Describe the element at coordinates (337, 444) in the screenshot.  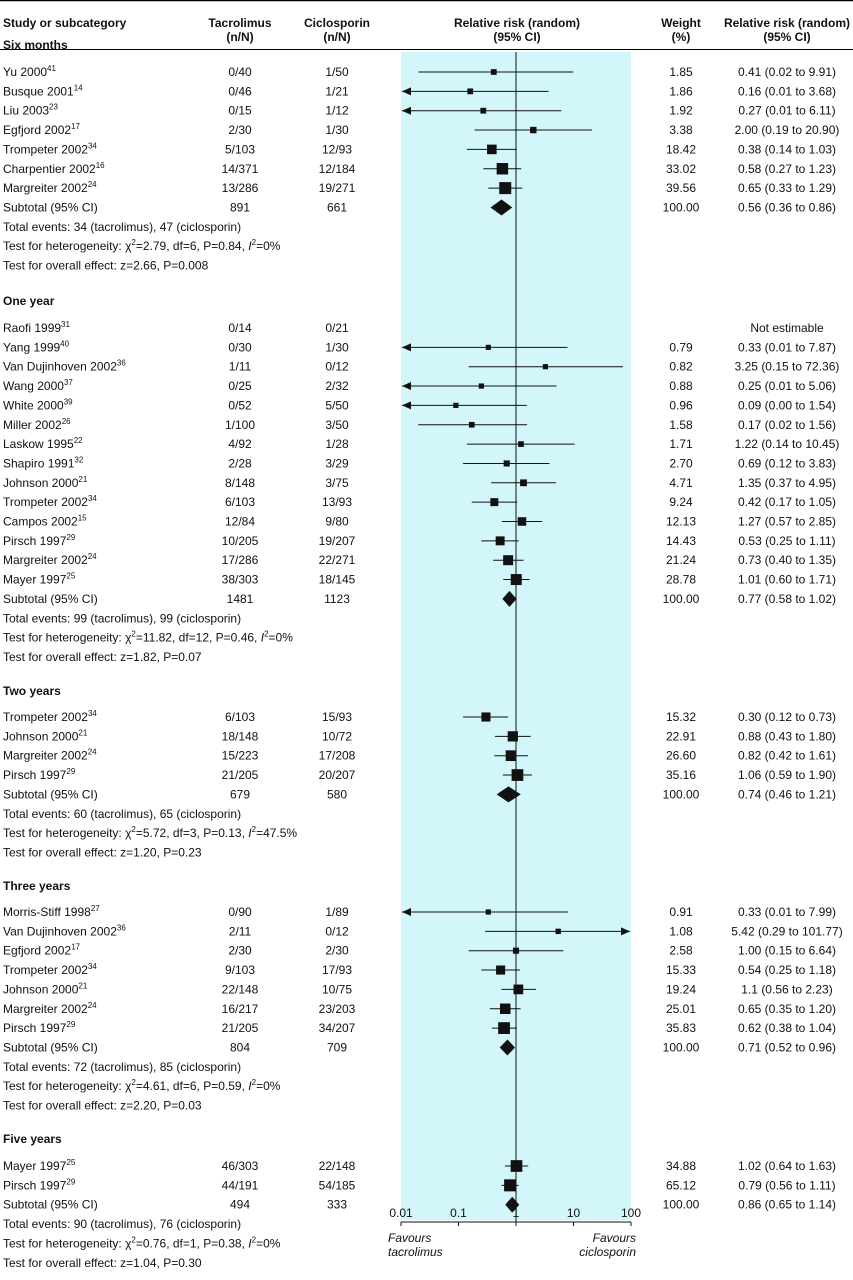
I see `ciclosporin-events: 1/28` at that location.